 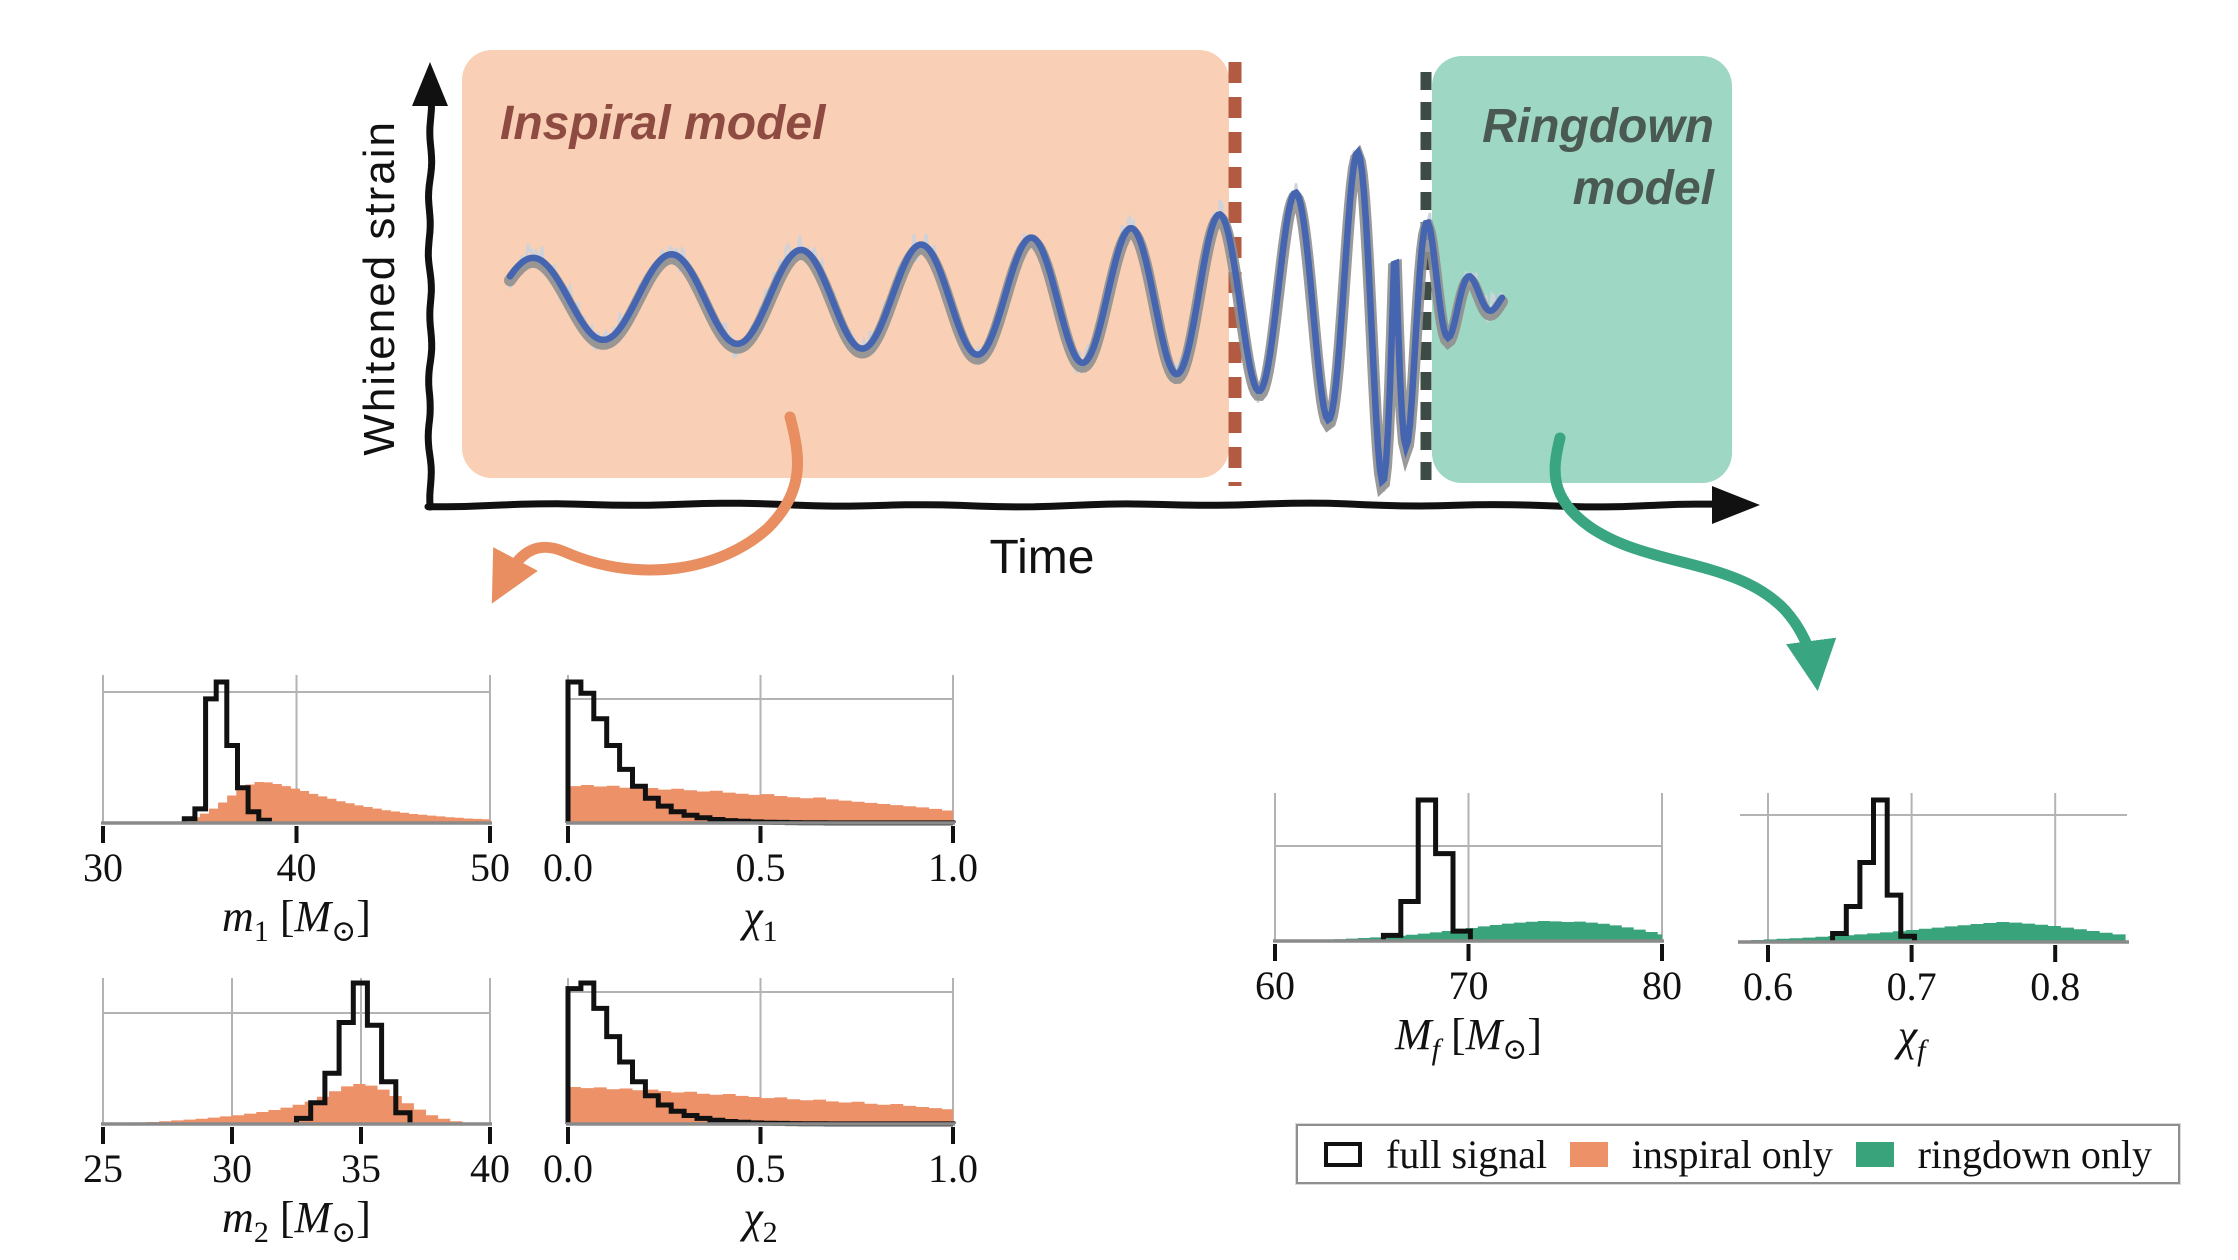 What do you see at coordinates (663, 123) in the screenshot?
I see `inspiral-model-label: Inspiral model` at bounding box center [663, 123].